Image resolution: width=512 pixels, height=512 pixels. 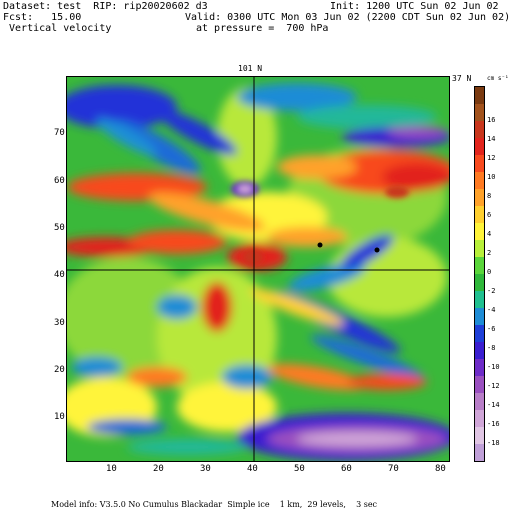 I want to click on x-tick-label: 50, so click(x=299, y=469).